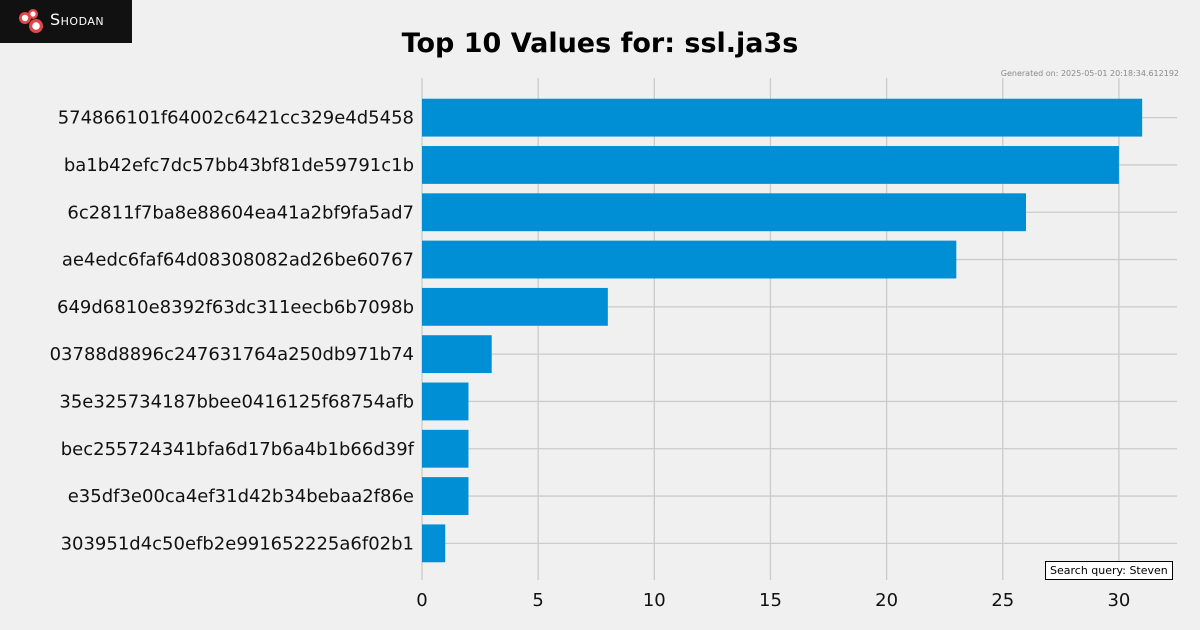  I want to click on category-label: e35df3e00ca4ef31d42b34bebaa2f86e, so click(241, 496).